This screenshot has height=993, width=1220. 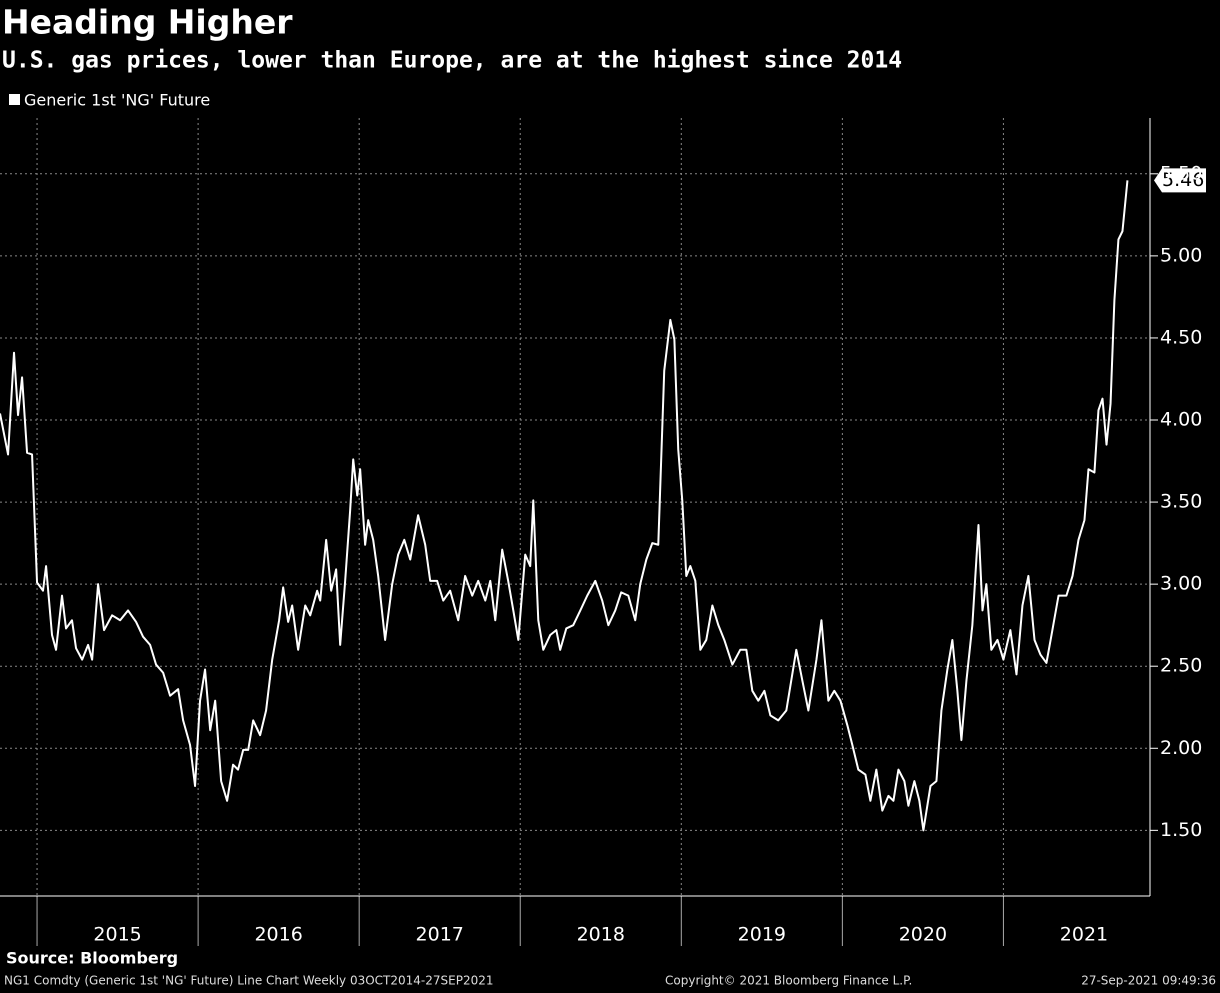 I want to click on chart-title: Heading Higher, so click(x=147, y=22).